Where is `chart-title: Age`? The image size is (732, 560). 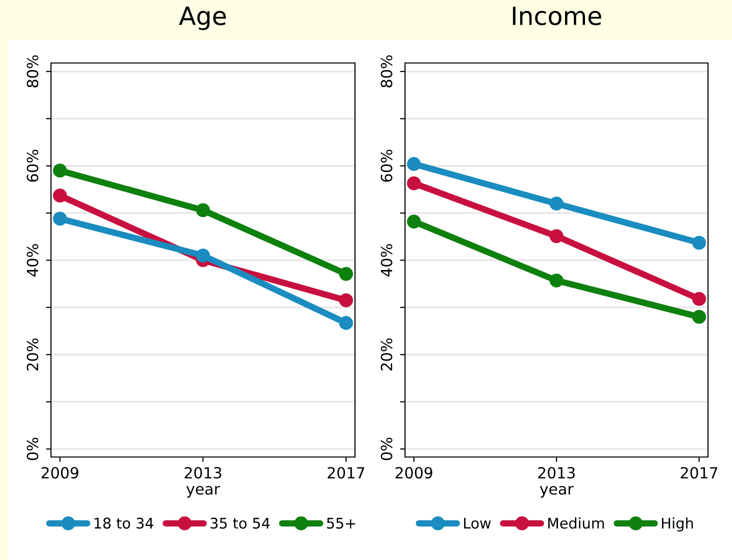 chart-title: Age is located at coordinates (202, 18).